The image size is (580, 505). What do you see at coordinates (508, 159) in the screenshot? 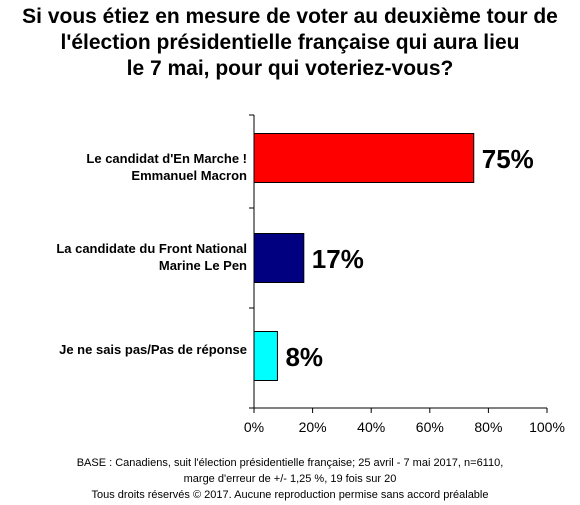
I see `data-label-macron: 75%` at bounding box center [508, 159].